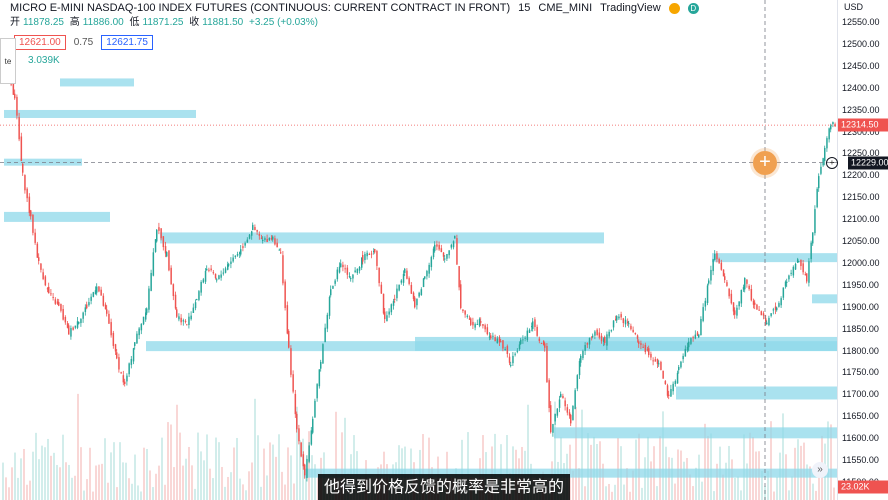 The height and width of the screenshot is (500, 888). Describe the element at coordinates (524, 8) in the screenshot. I see `interval: 15` at that location.